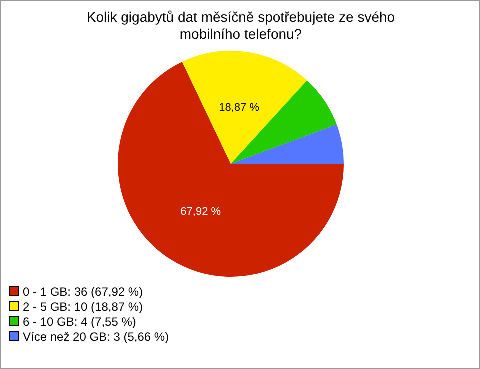 The image size is (480, 369). I want to click on legend-label: 2 - 5 GB: 10 (18,87 %), so click(83, 307).